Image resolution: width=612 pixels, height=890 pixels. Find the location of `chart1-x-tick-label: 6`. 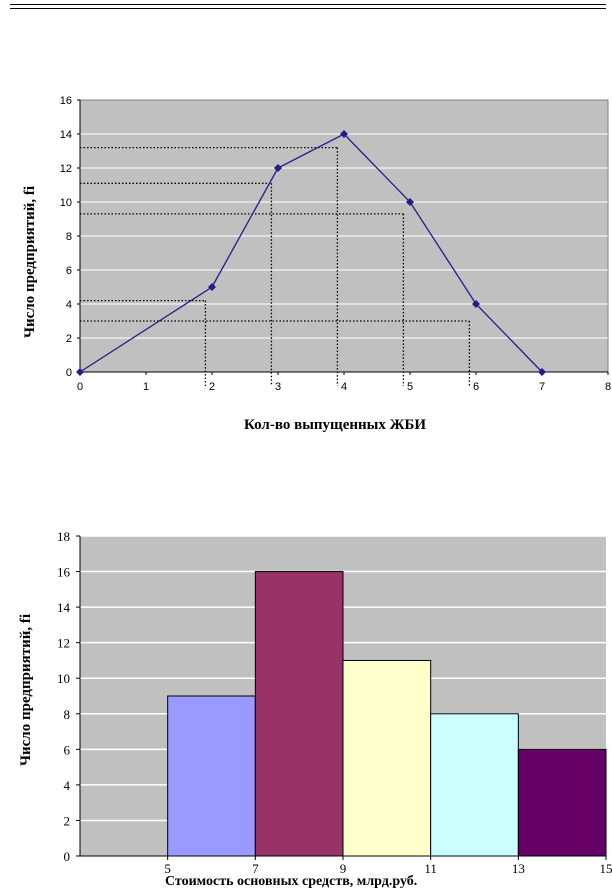

chart1-x-tick-label: 6 is located at coordinates (476, 387).